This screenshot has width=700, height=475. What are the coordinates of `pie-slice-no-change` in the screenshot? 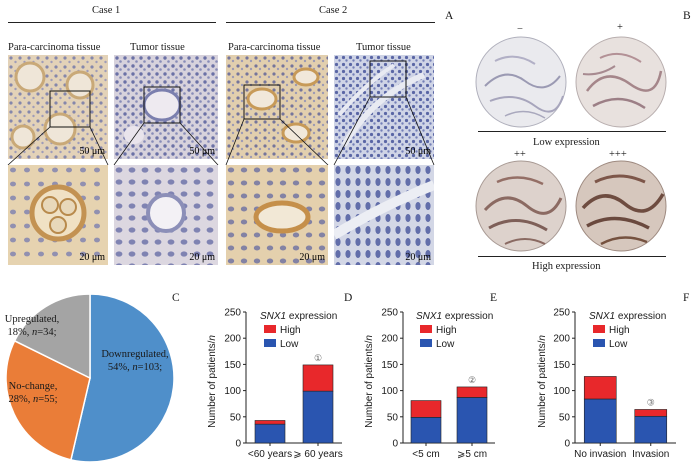 It's located at (48, 400).